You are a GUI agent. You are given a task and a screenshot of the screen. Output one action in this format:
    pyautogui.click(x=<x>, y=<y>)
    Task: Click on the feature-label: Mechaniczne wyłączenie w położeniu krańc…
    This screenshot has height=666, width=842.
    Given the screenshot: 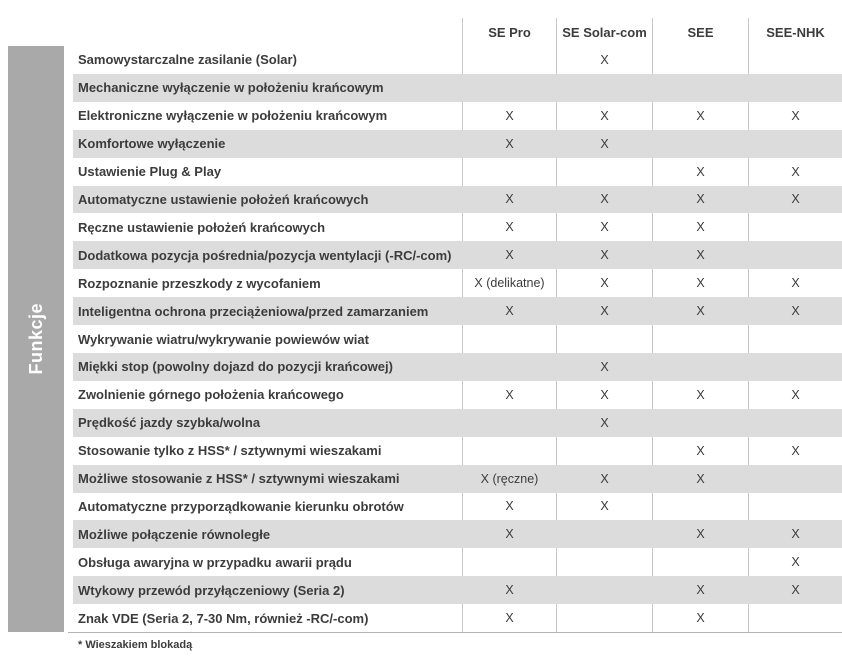 What is the action you would take?
    pyautogui.click(x=267, y=87)
    